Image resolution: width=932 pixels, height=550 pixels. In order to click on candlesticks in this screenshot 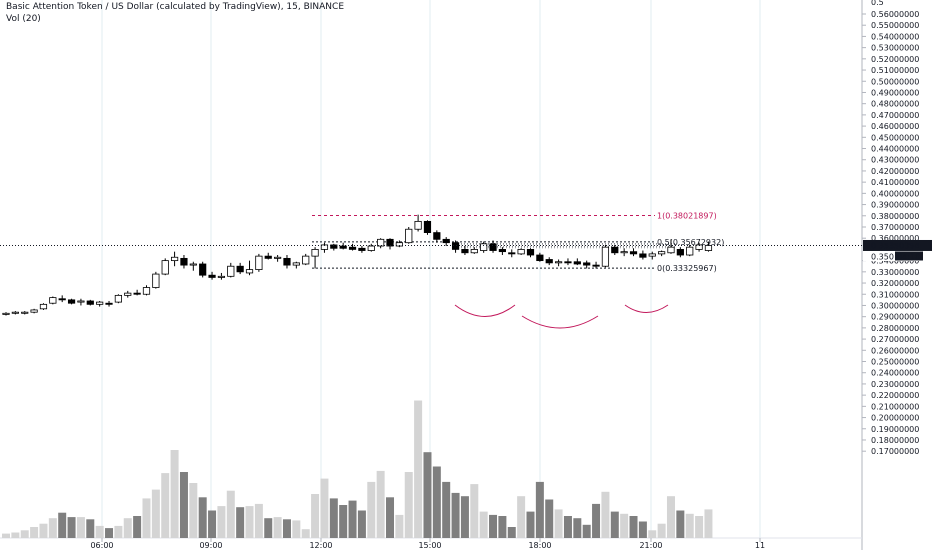, I will do `click(357, 265)`.